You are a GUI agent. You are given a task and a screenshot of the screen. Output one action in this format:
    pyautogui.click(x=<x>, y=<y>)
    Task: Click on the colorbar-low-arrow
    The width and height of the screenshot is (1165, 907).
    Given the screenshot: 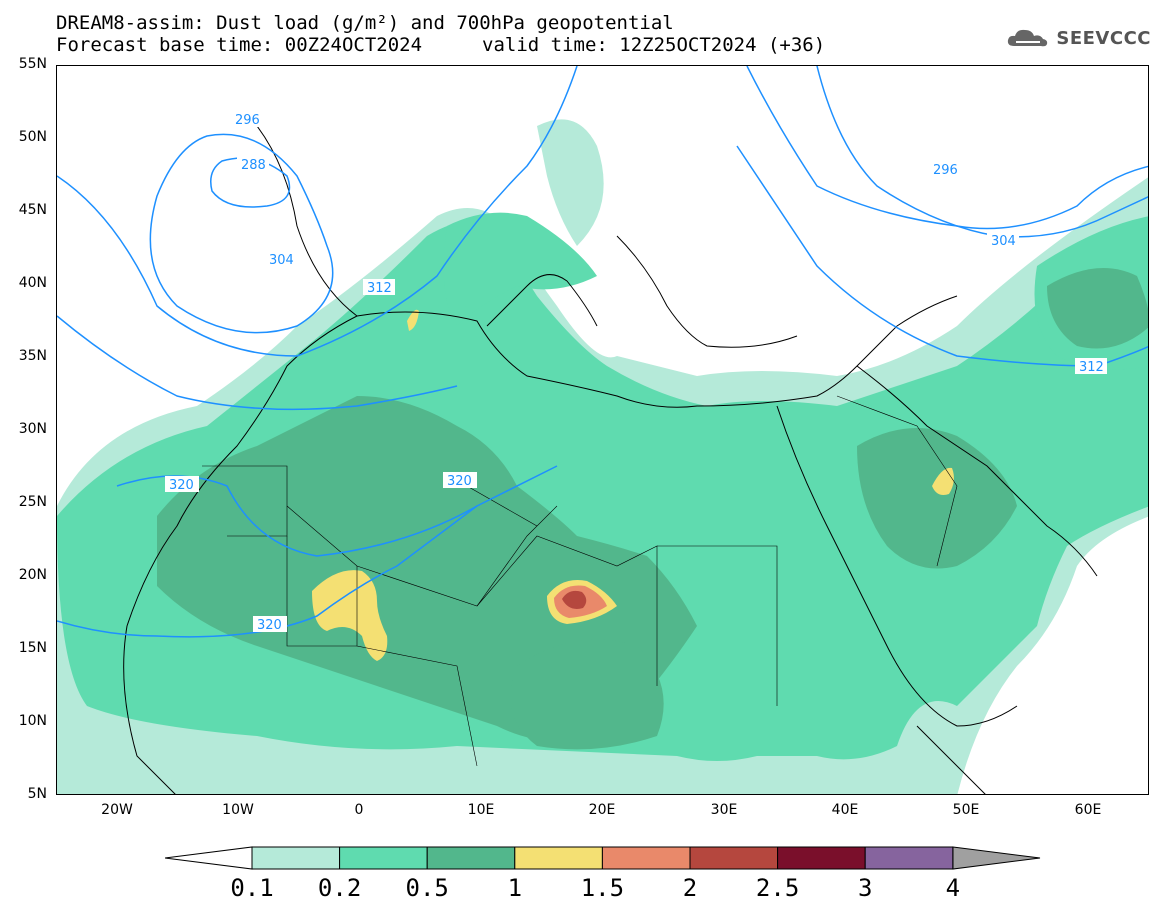 What is the action you would take?
    pyautogui.click(x=209, y=858)
    